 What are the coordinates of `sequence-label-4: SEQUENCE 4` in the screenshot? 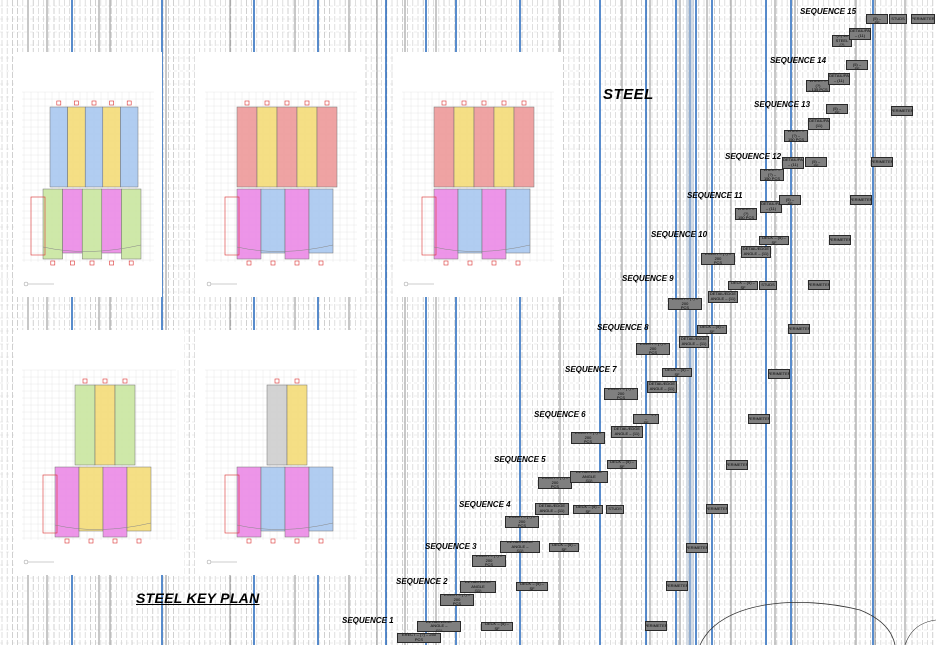 It's located at (485, 504).